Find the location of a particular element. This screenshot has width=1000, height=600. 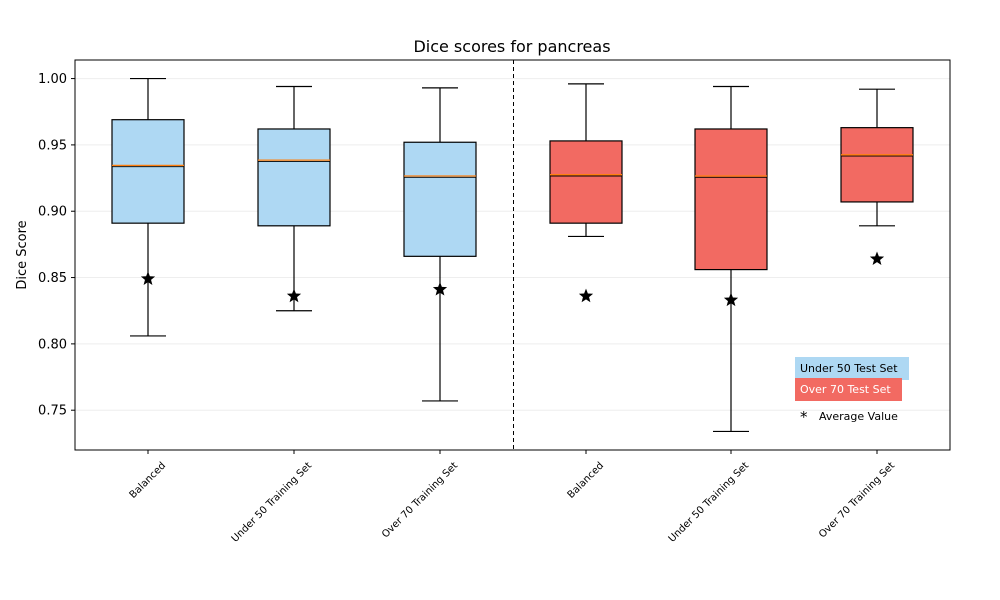

legend-label-under50: Under 50 Test Set is located at coordinates (849, 368).